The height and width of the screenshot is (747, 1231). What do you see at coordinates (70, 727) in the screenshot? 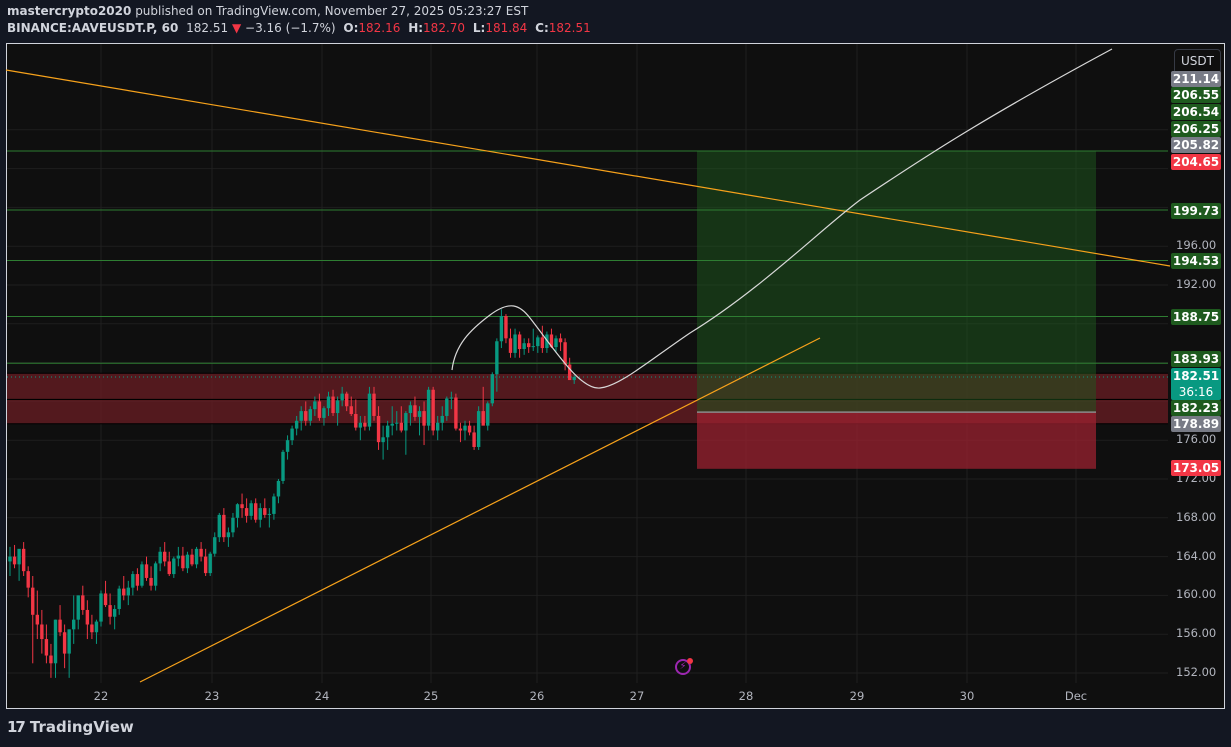
I see `tradingview-footer: 17 TradingView` at bounding box center [70, 727].